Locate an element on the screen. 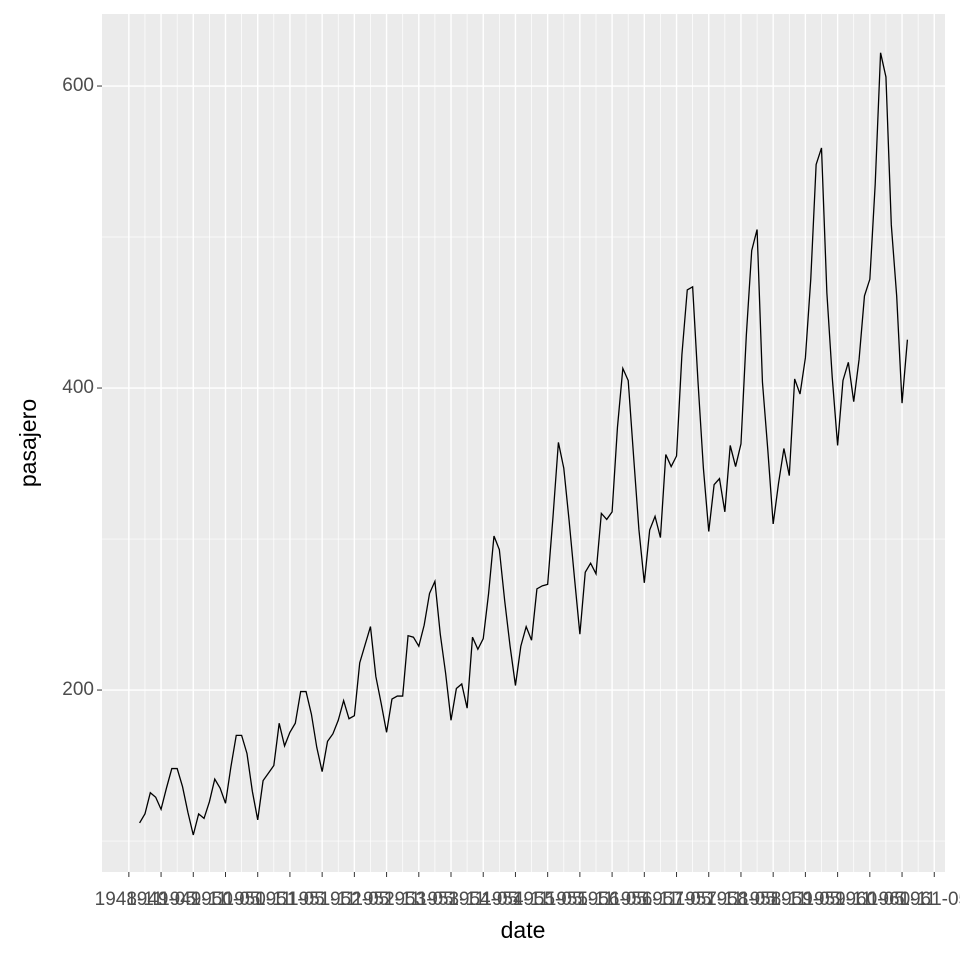  x-tick-label: 1959-05 is located at coordinates (806, 899).